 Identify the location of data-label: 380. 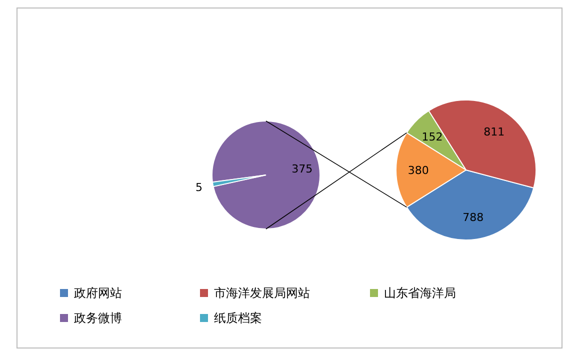
(418, 170).